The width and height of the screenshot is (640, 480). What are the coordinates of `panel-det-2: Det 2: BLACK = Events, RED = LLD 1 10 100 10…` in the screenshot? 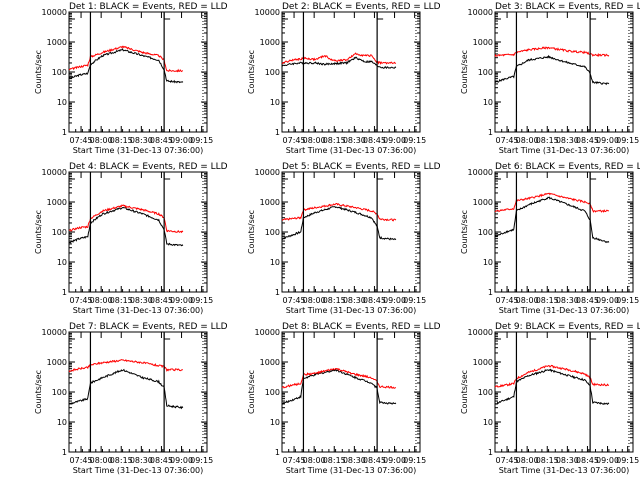 It's located at (344, 78).